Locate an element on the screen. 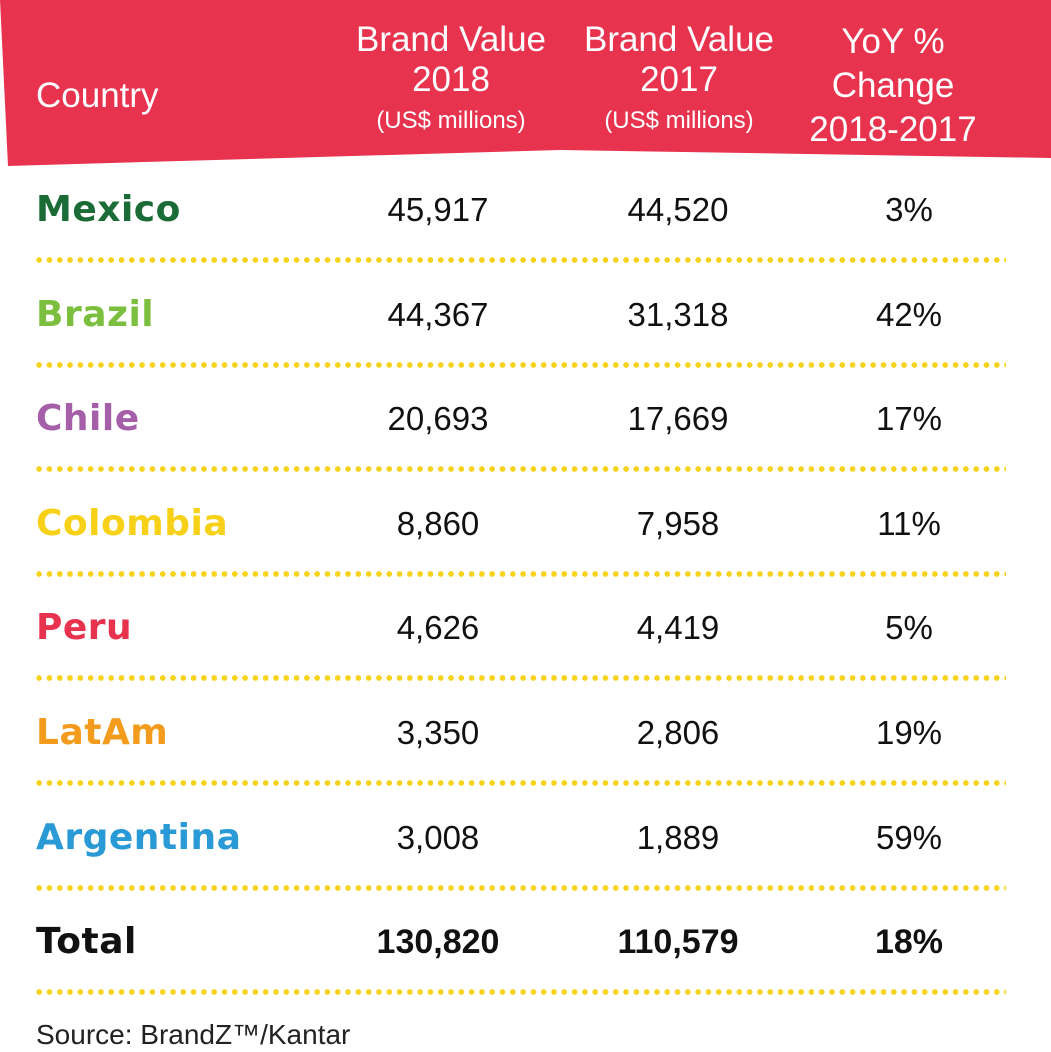  header-bv2017-year: 2017 is located at coordinates (679, 79).